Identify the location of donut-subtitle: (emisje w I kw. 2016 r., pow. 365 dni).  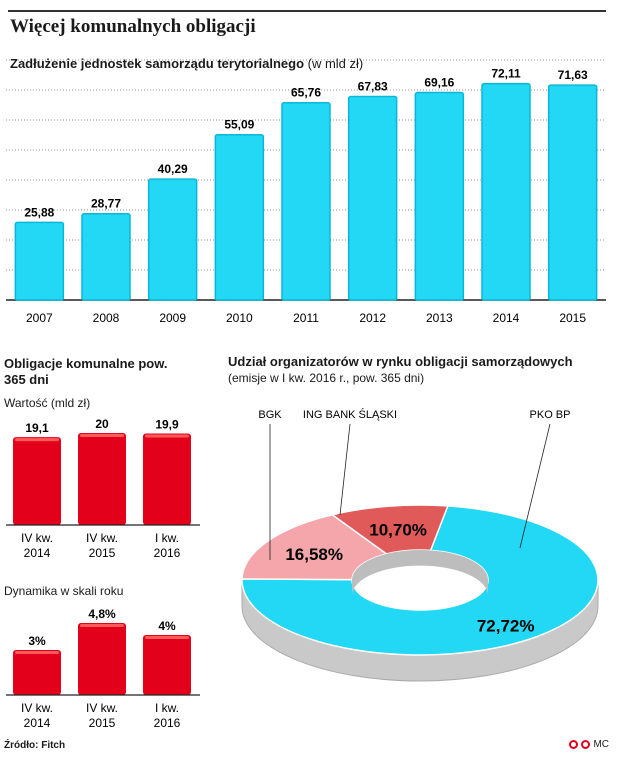
(326, 378).